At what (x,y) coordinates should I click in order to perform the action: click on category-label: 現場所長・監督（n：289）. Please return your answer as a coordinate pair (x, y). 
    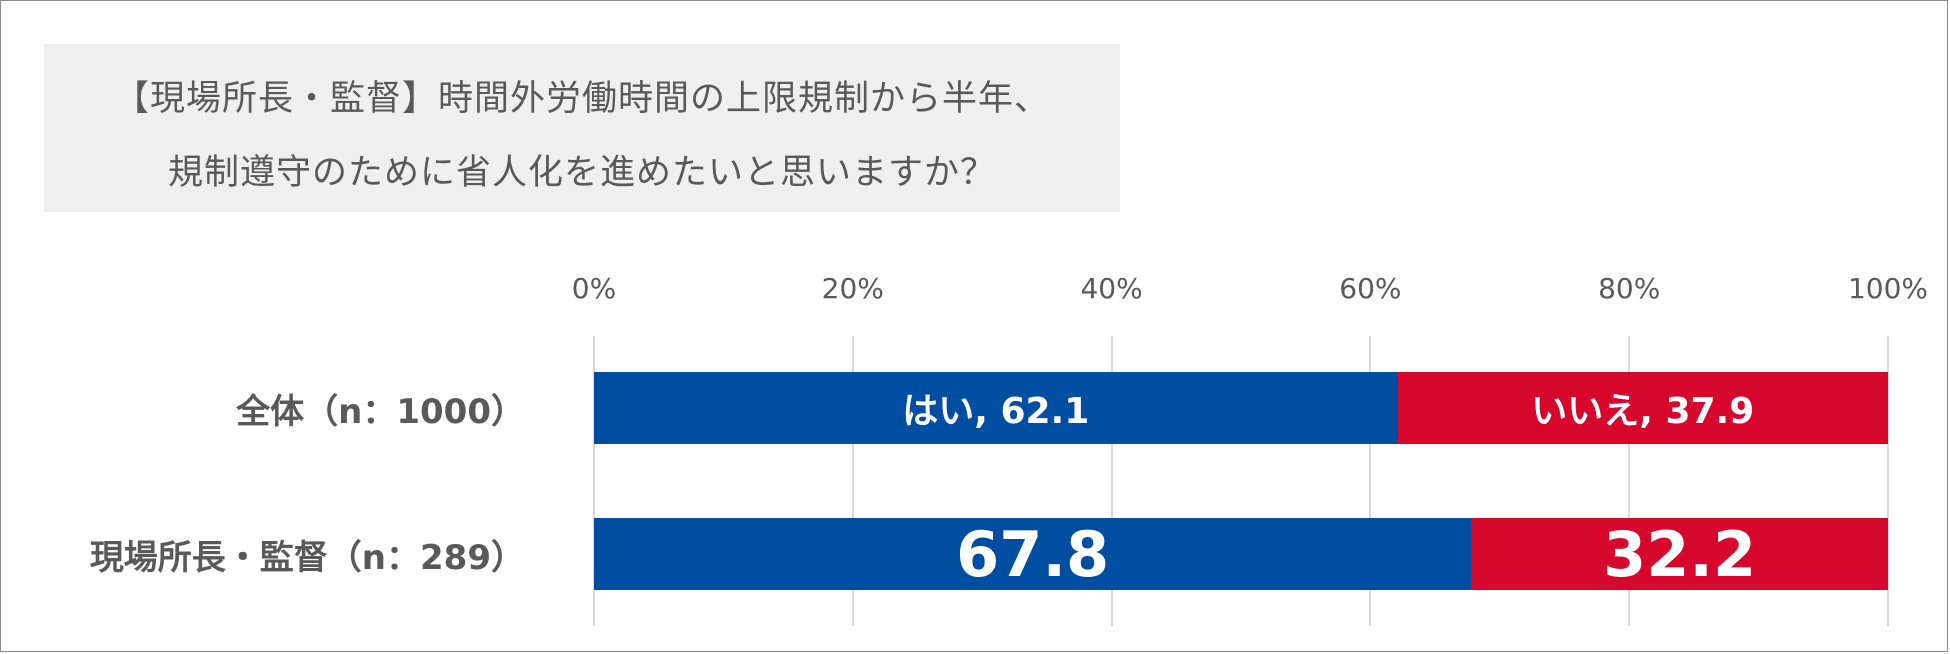
    Looking at the image, I should click on (307, 558).